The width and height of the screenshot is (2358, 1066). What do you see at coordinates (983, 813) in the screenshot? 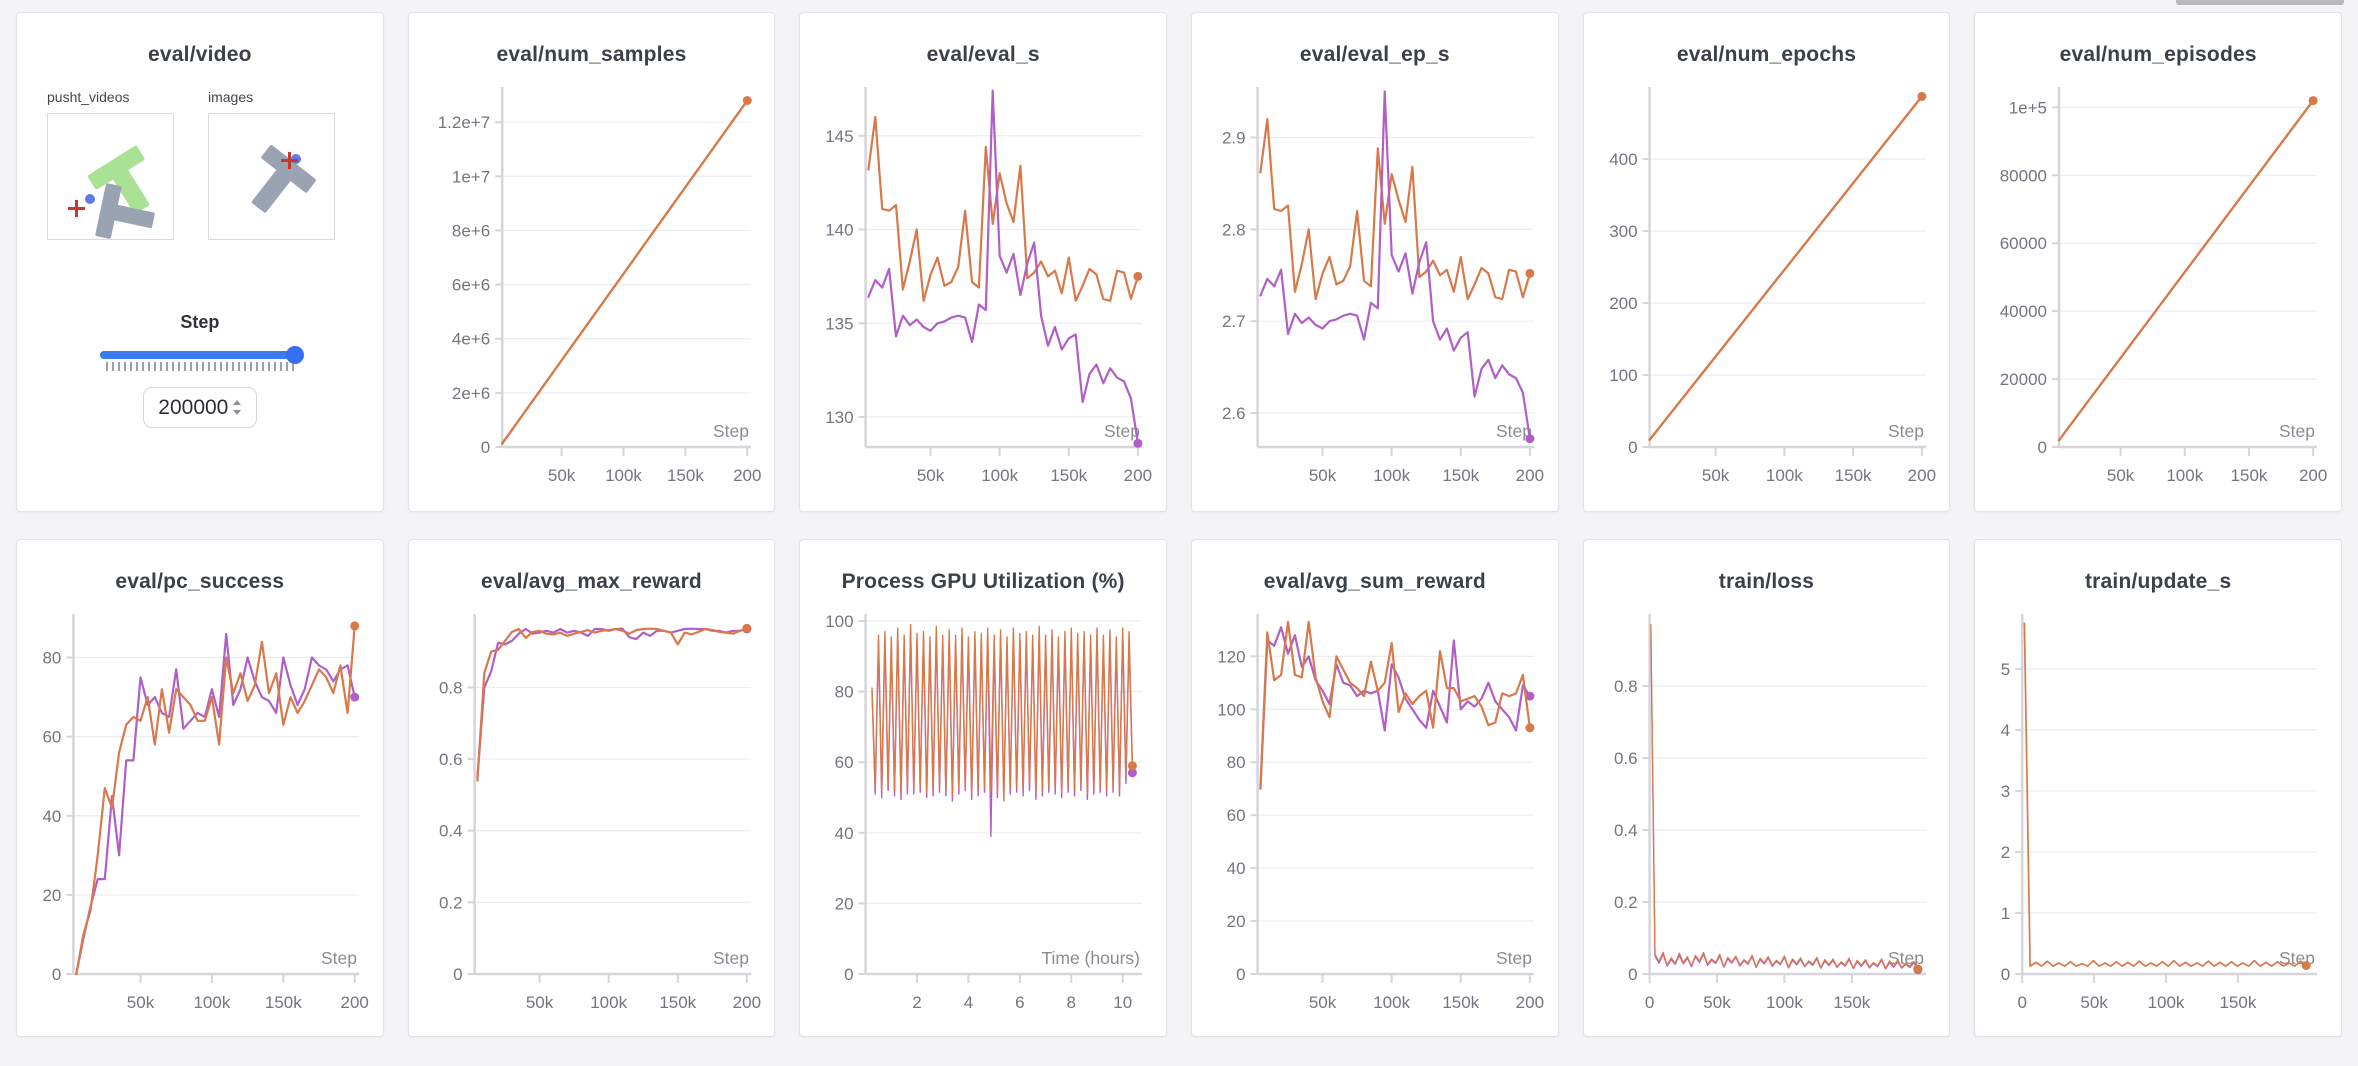
I see `line-chart: 0 20 40 60 80 100 2 4 6 8 10 Time (hours)` at bounding box center [983, 813].